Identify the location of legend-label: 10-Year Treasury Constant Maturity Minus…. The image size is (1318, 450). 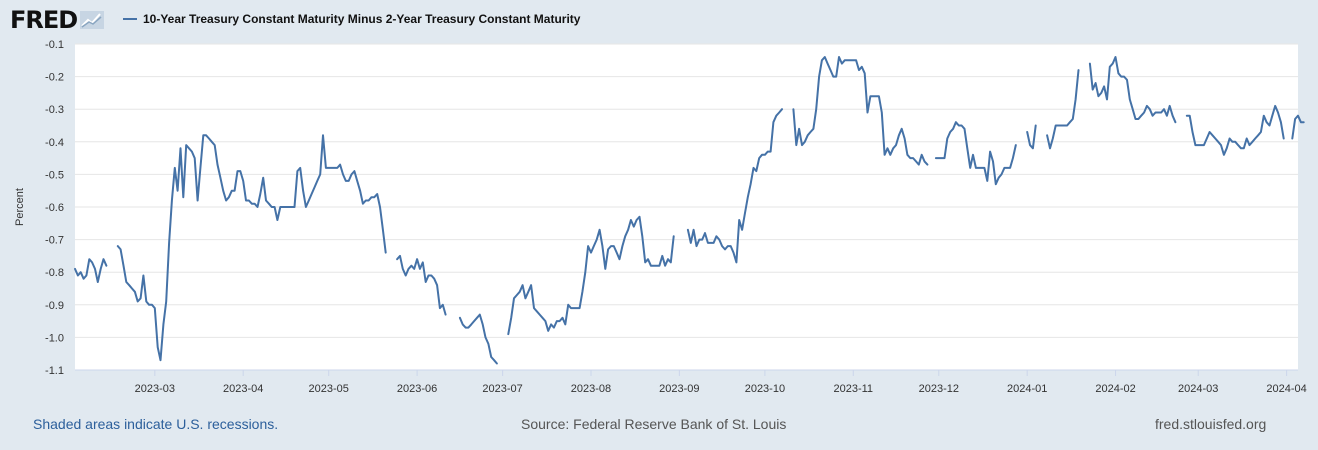
(362, 19).